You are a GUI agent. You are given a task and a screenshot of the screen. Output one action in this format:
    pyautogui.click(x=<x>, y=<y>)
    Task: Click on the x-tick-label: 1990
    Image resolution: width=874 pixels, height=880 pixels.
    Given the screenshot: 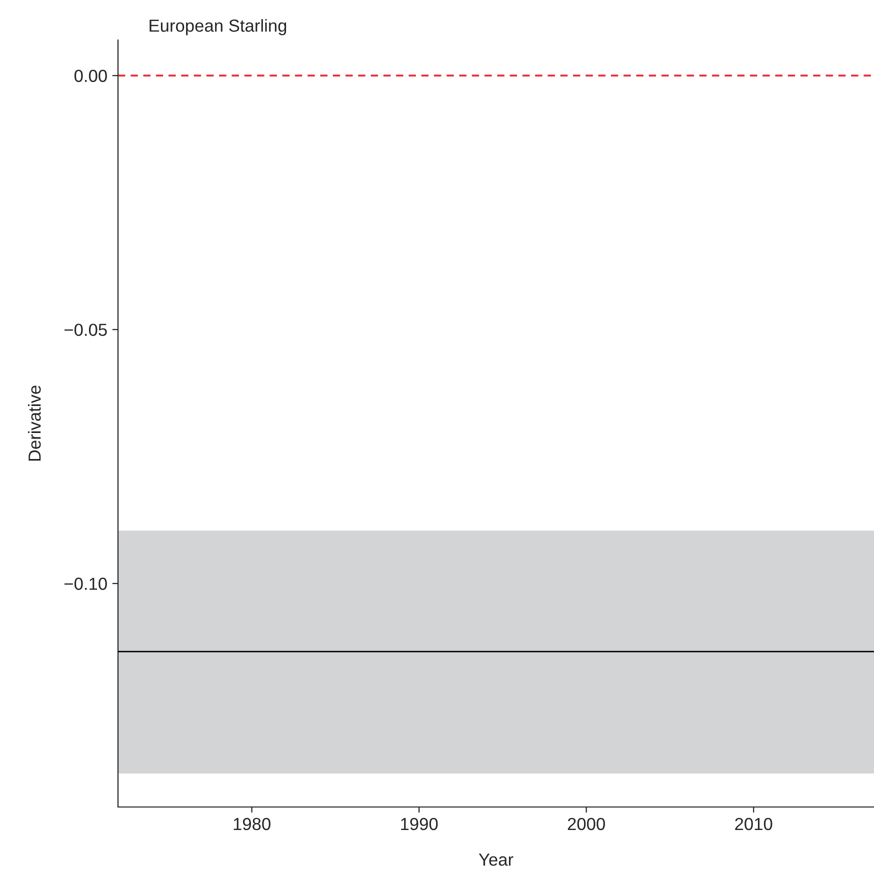 What is the action you would take?
    pyautogui.click(x=419, y=824)
    